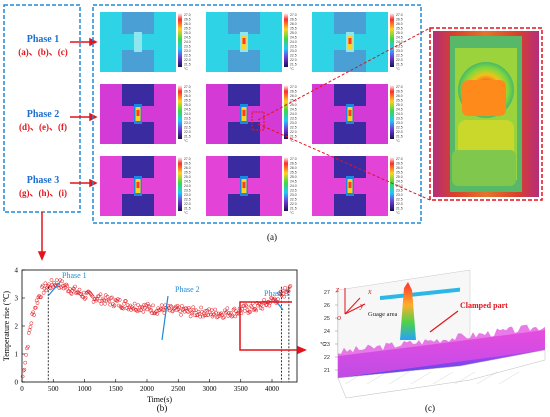  Describe the element at coordinates (17, 355) in the screenshot. I see `y-tick-label: 1` at that location.